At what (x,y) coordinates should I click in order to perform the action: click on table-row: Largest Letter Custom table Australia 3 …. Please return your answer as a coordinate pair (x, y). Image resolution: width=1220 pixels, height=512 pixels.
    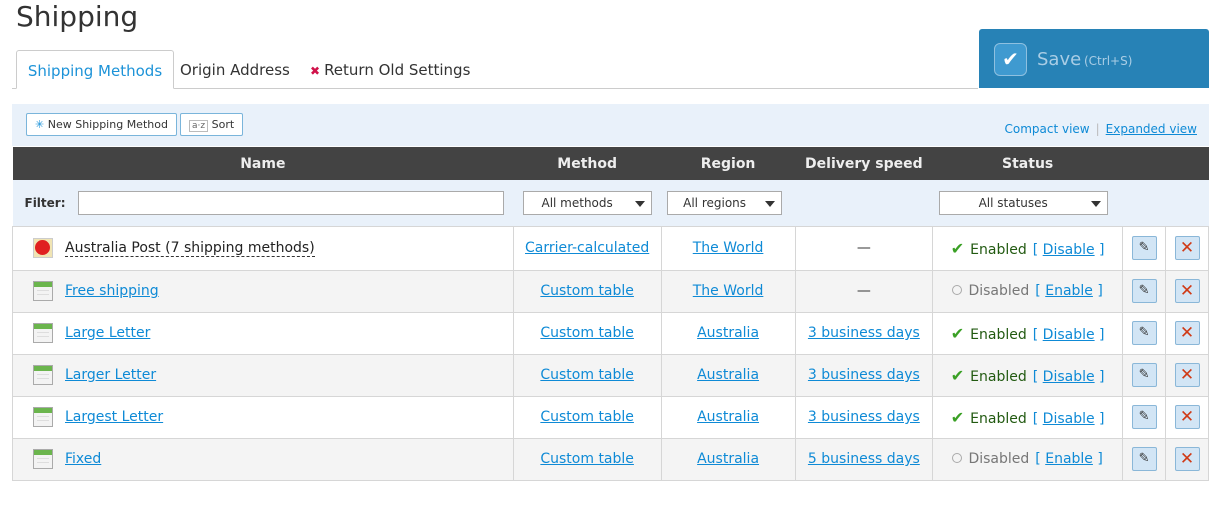
    Looking at the image, I should click on (610, 417).